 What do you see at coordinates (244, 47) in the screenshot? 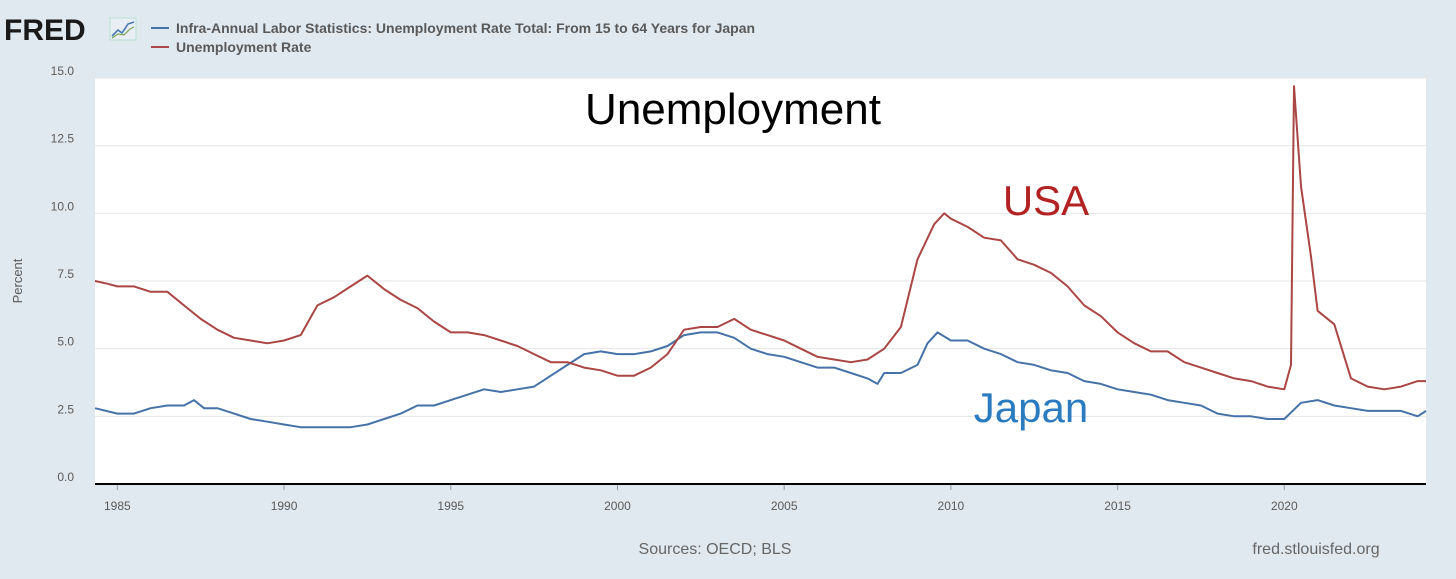
I see `legend-label-usa: Unemployment Rate` at bounding box center [244, 47].